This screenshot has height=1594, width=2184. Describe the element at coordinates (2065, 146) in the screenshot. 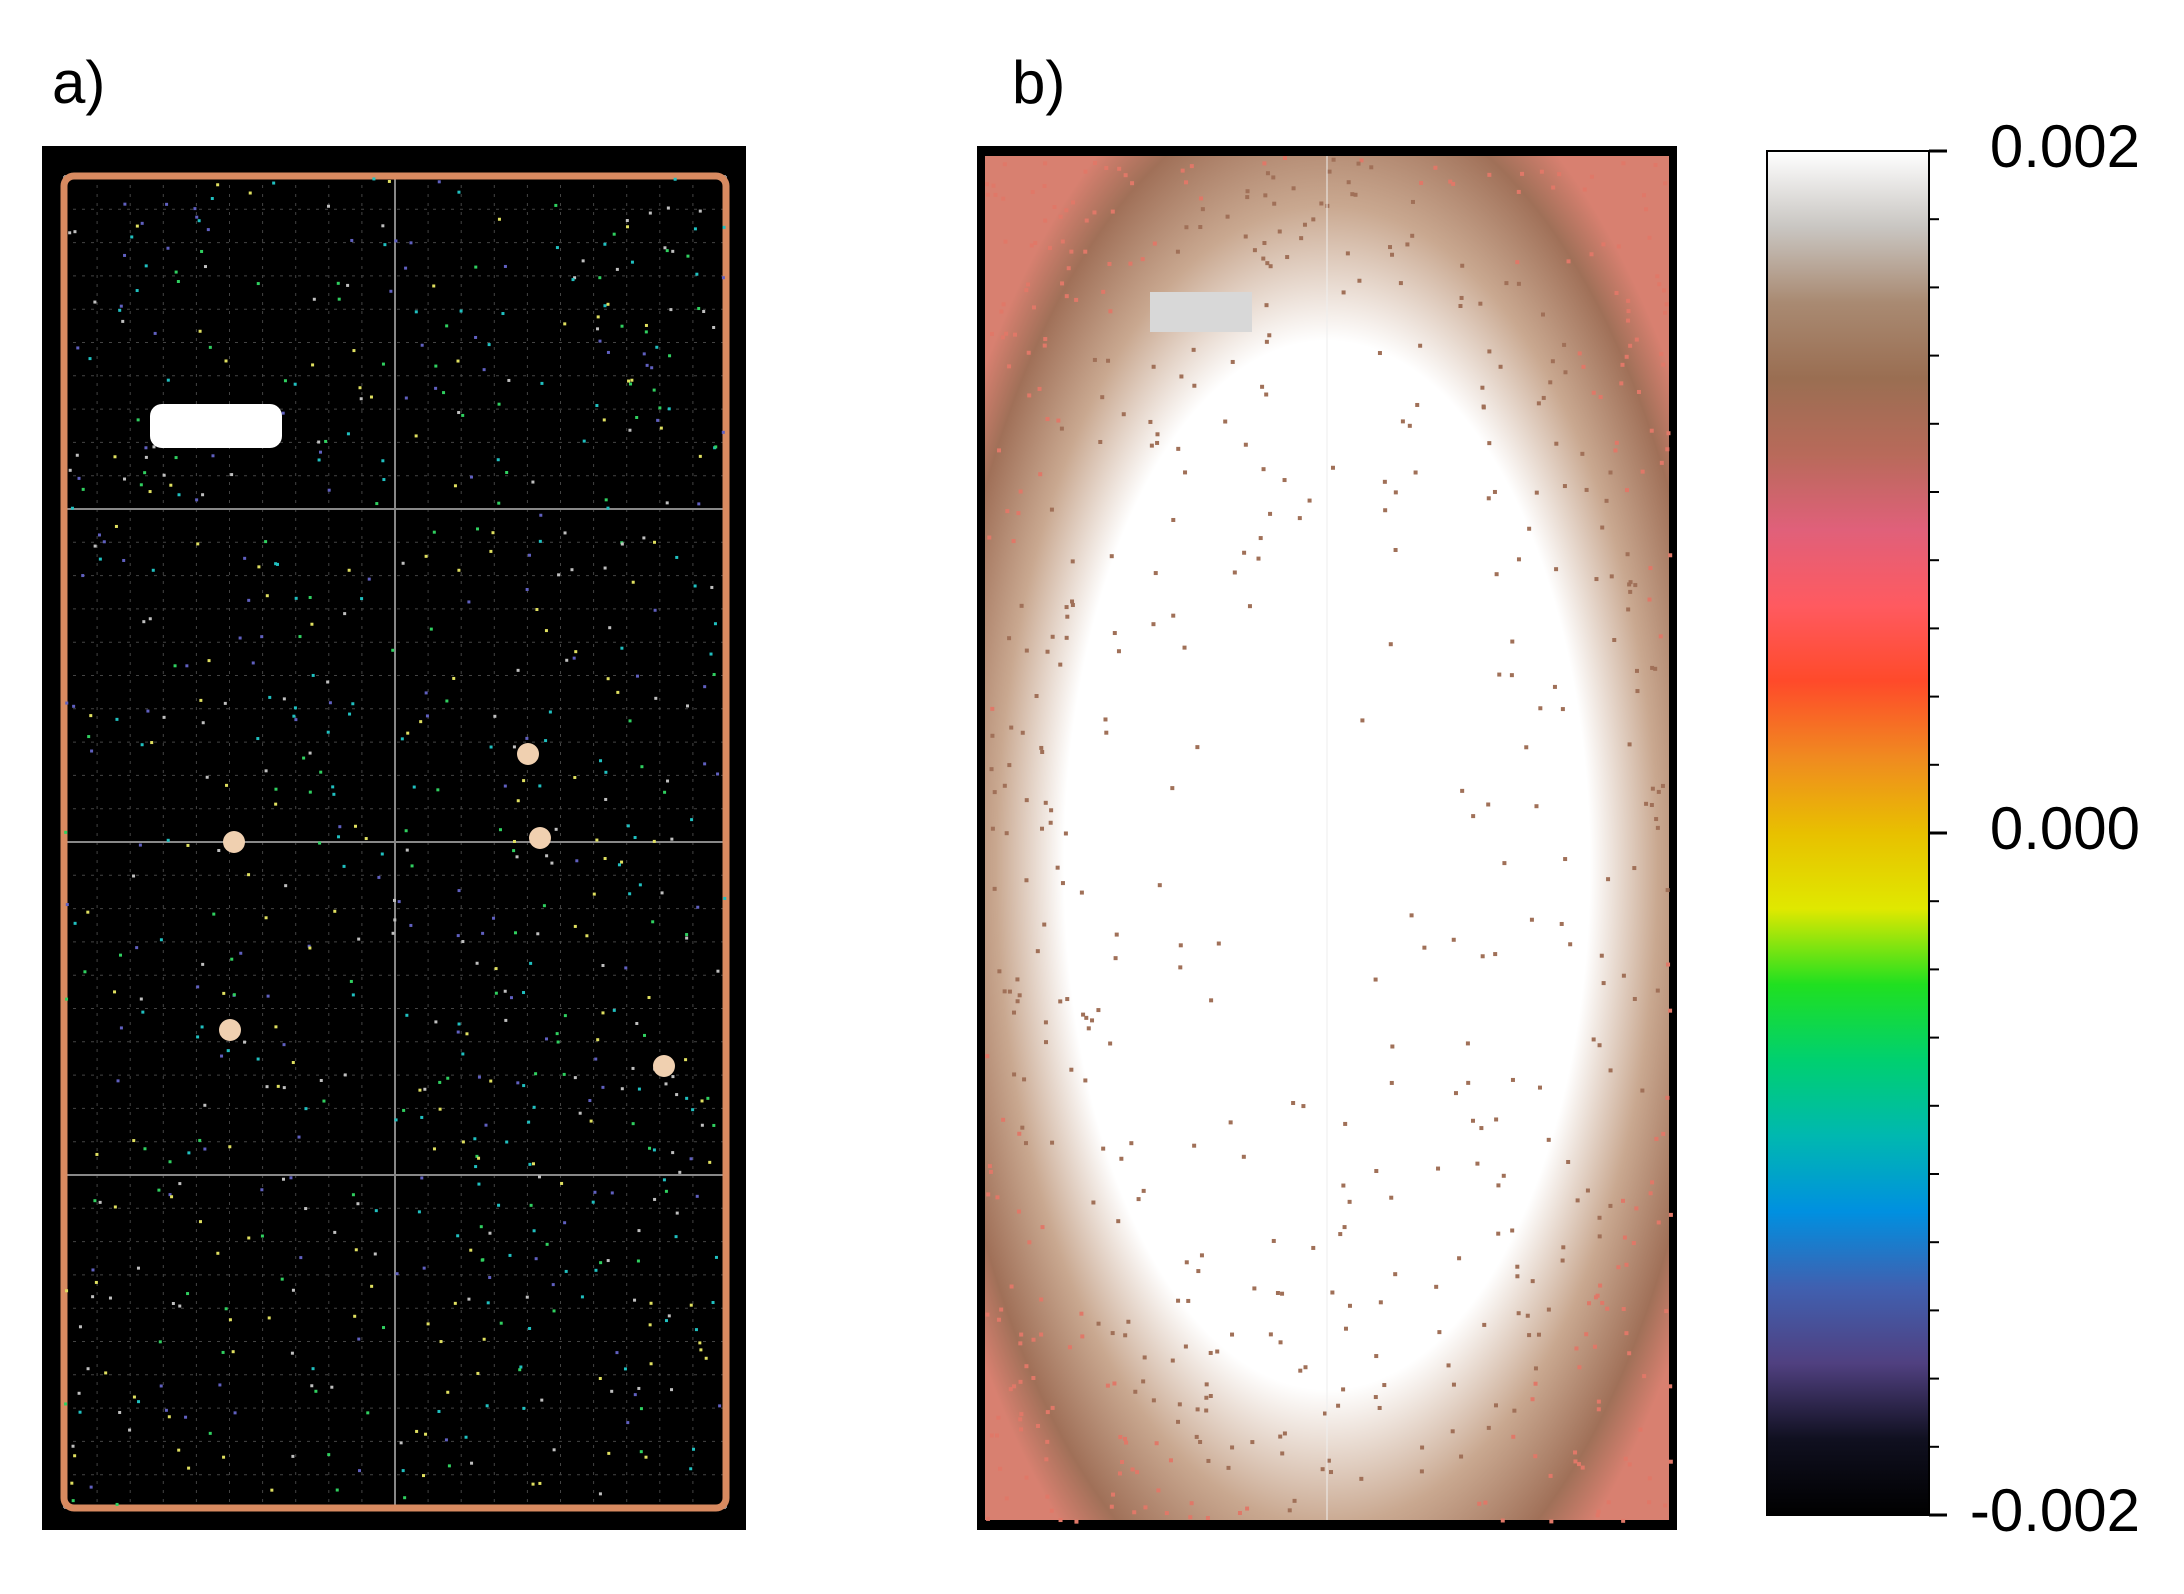

I see `tick-label: 0.002` at that location.